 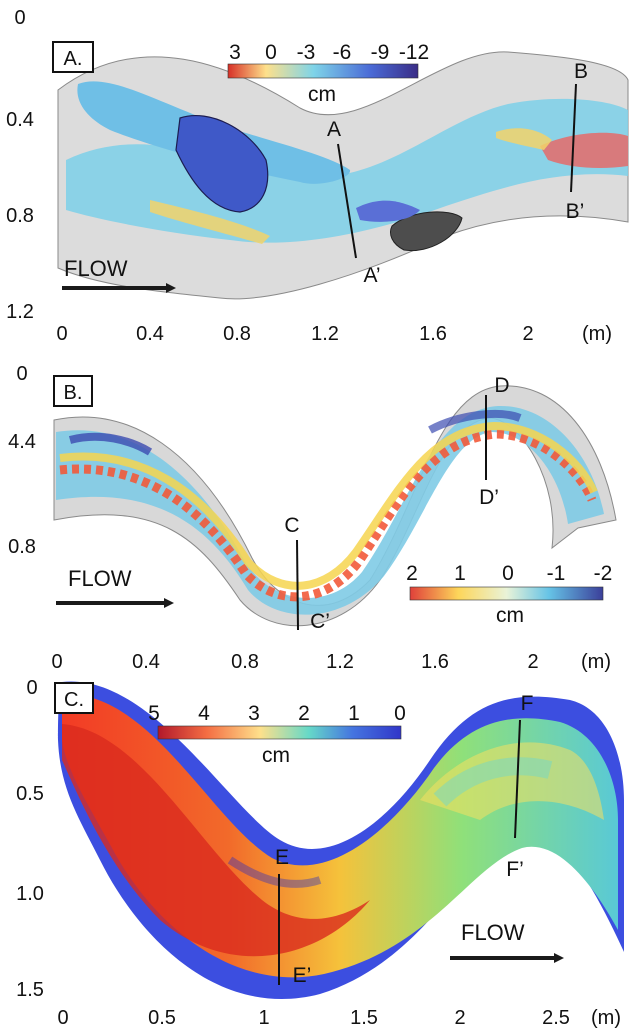 I want to click on panel-c-x-tick: 2, so click(x=459, y=1018).